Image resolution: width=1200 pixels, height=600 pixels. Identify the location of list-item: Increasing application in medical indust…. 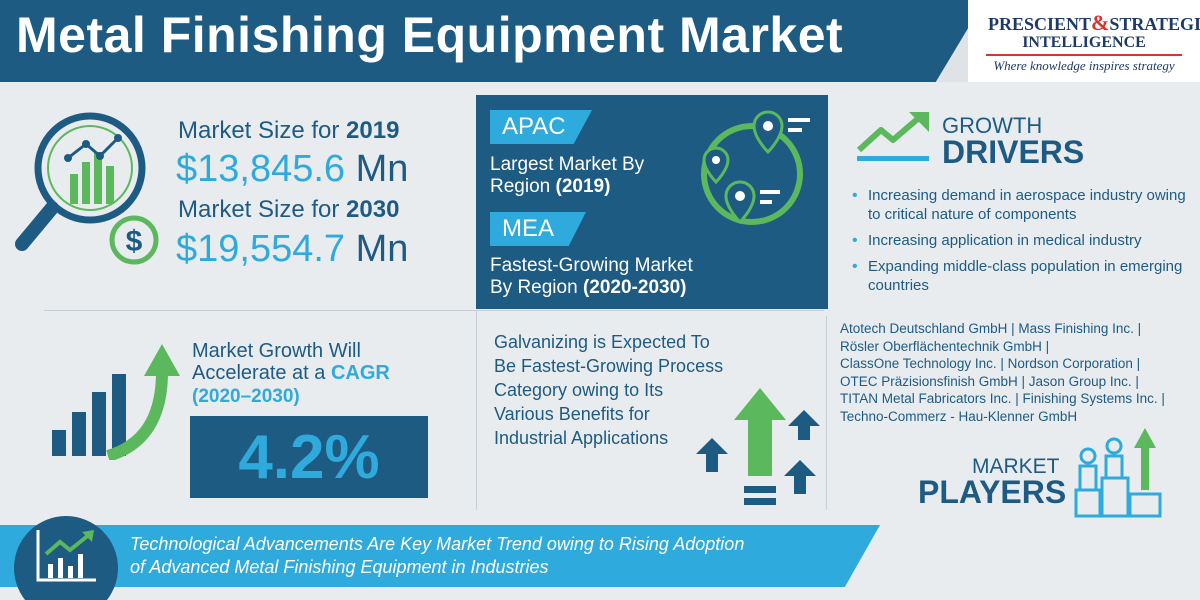
(1022, 240).